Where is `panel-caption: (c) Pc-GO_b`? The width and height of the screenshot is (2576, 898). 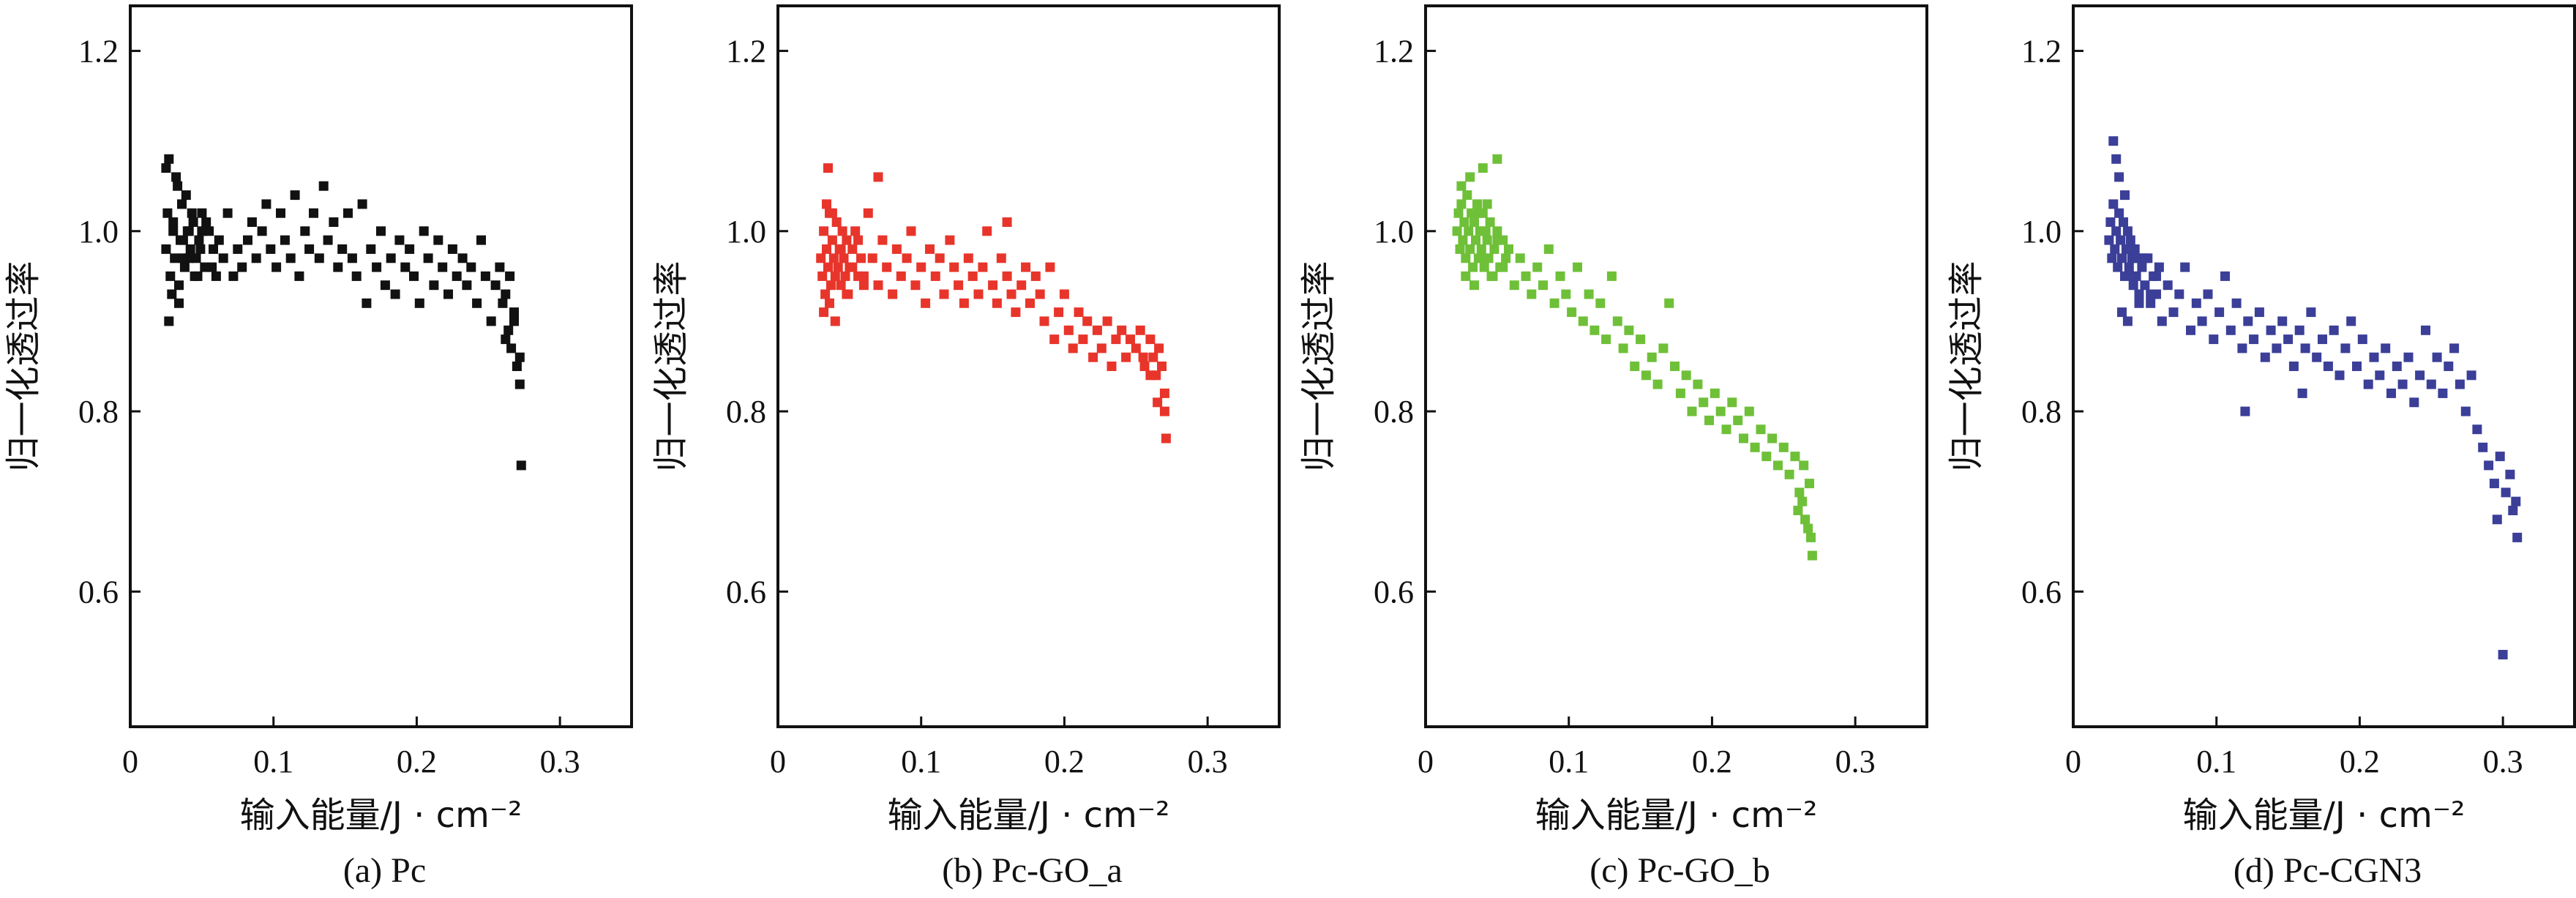
panel-caption: (c) Pc-GO_b is located at coordinates (1680, 870).